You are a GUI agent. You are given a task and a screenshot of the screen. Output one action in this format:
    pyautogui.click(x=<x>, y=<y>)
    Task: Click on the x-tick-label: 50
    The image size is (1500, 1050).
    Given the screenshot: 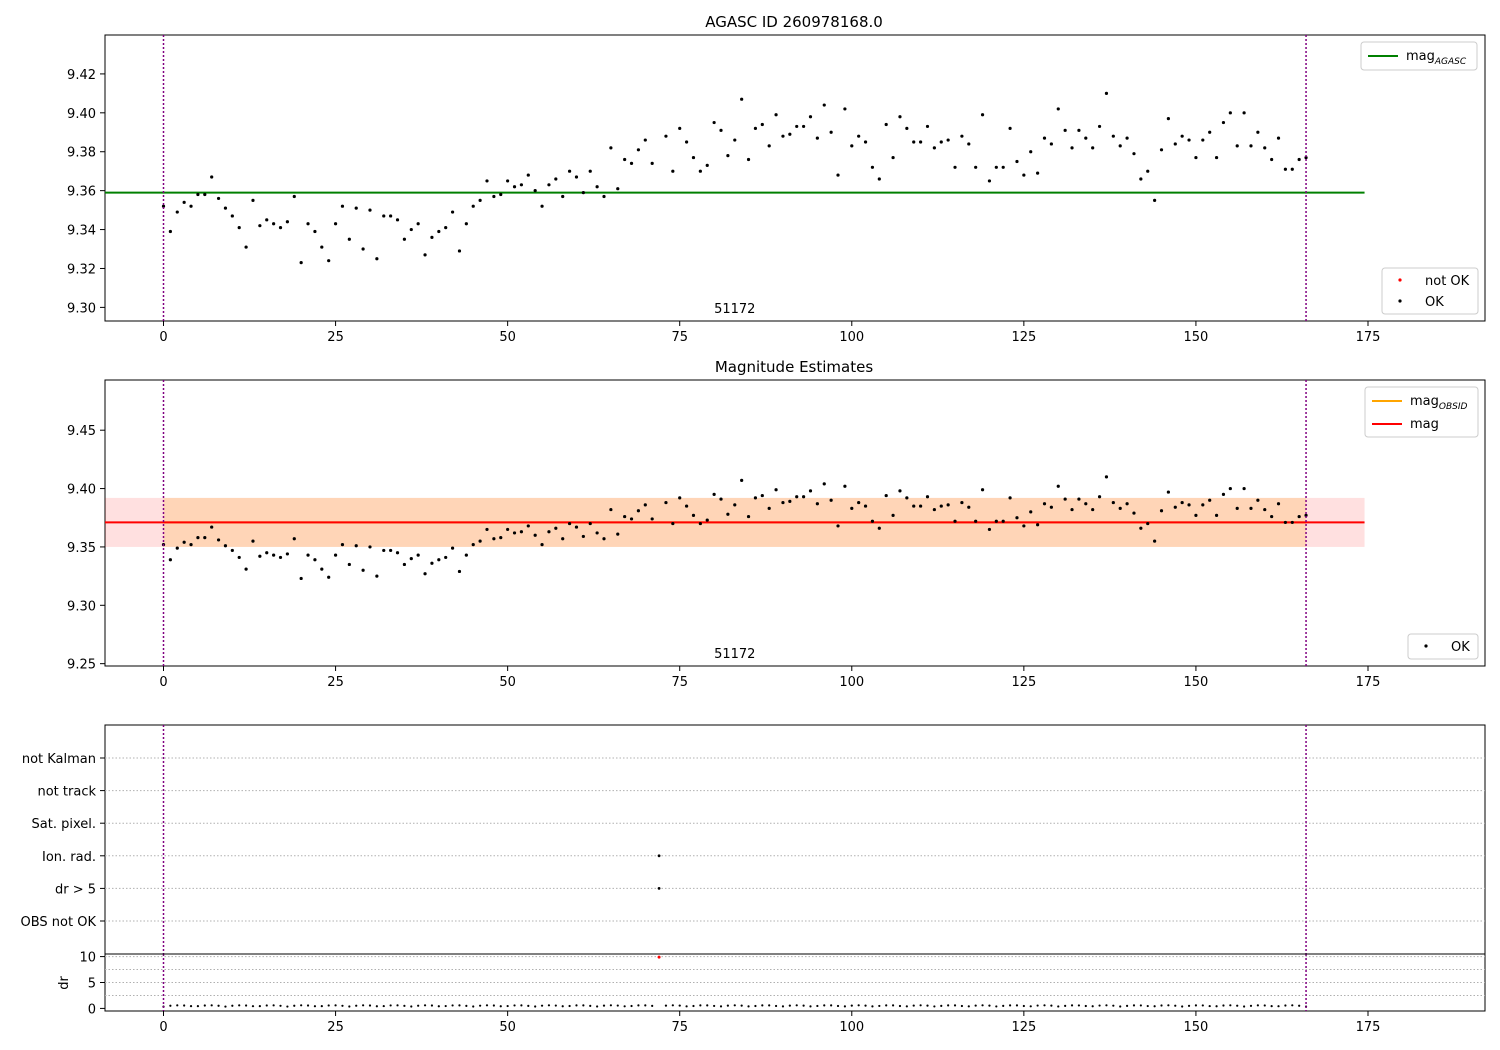 What is the action you would take?
    pyautogui.click(x=507, y=337)
    